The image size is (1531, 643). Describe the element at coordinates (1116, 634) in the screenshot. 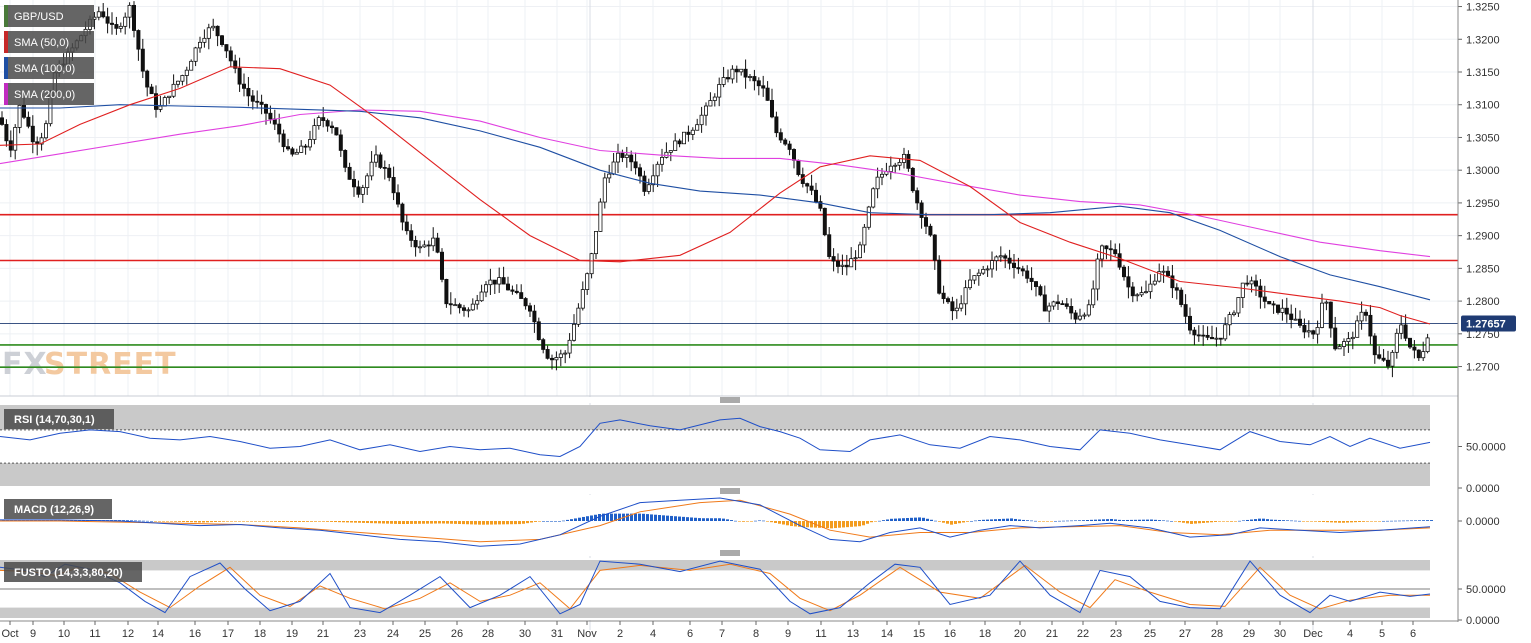

I see `time-tick-label: 23` at that location.